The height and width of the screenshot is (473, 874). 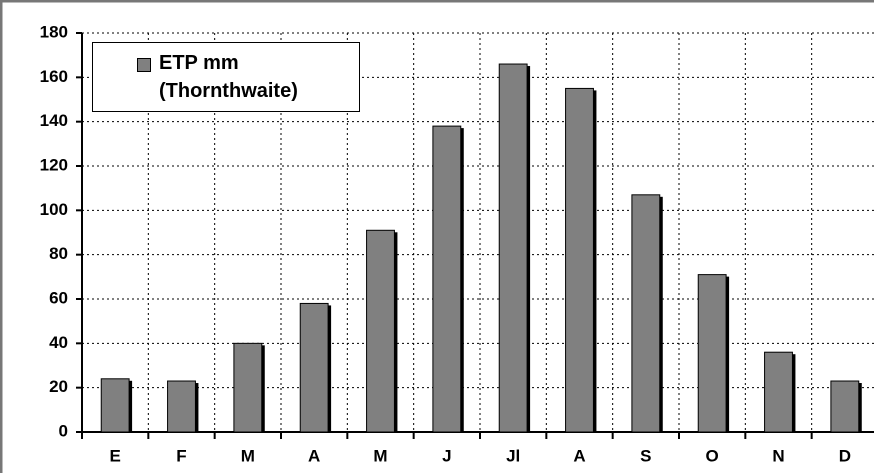 I want to click on x-tick-label: S, so click(x=645, y=455).